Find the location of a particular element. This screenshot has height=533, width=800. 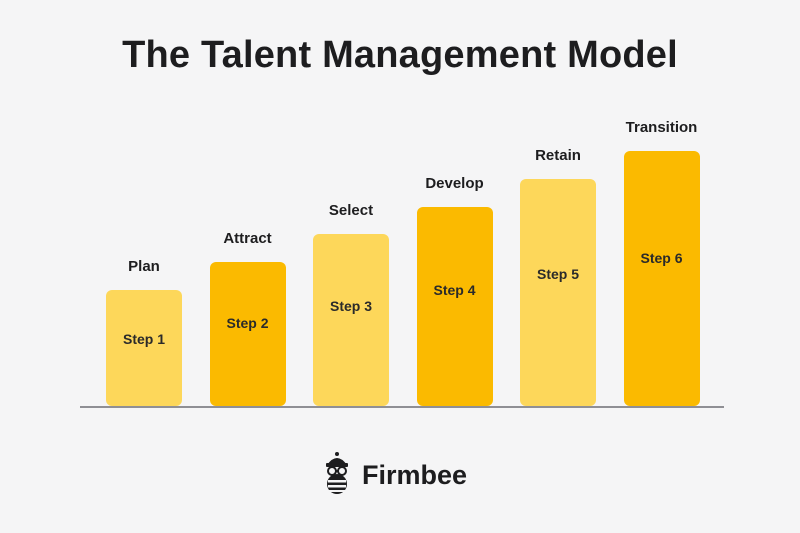

logo-text: Firmbee is located at coordinates (415, 474).